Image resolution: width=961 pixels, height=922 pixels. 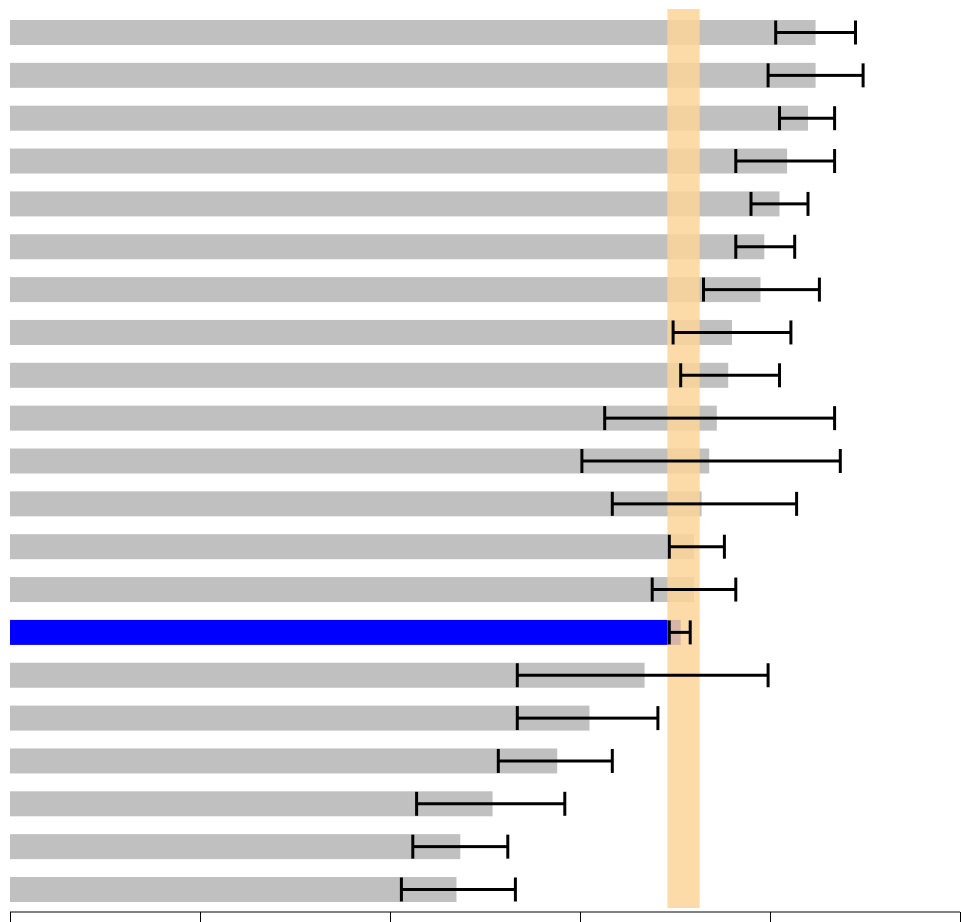 What do you see at coordinates (485, 916) in the screenshot?
I see `x-axis` at bounding box center [485, 916].